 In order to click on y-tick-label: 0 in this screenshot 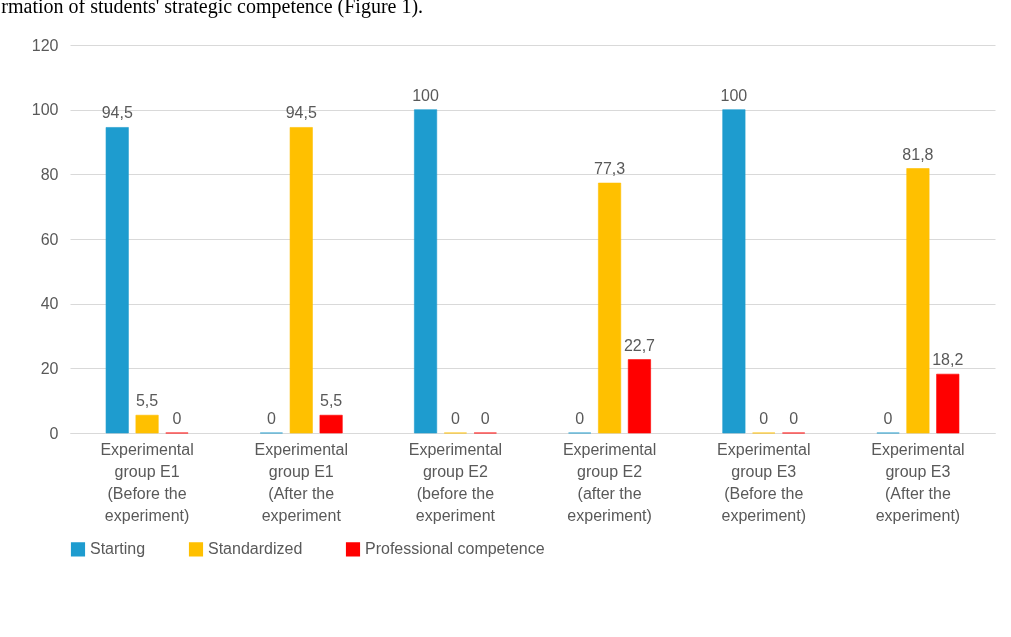, I will do `click(54, 433)`.